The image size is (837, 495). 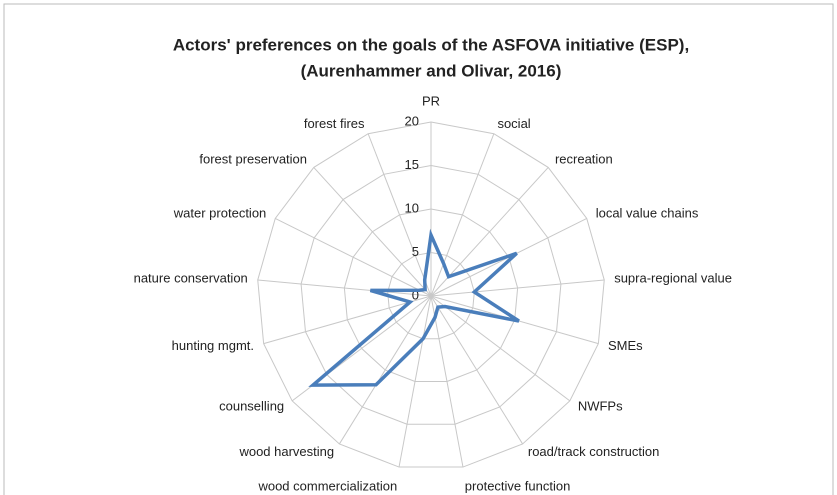 I want to click on category-label: forest preservation, so click(x=253, y=158).